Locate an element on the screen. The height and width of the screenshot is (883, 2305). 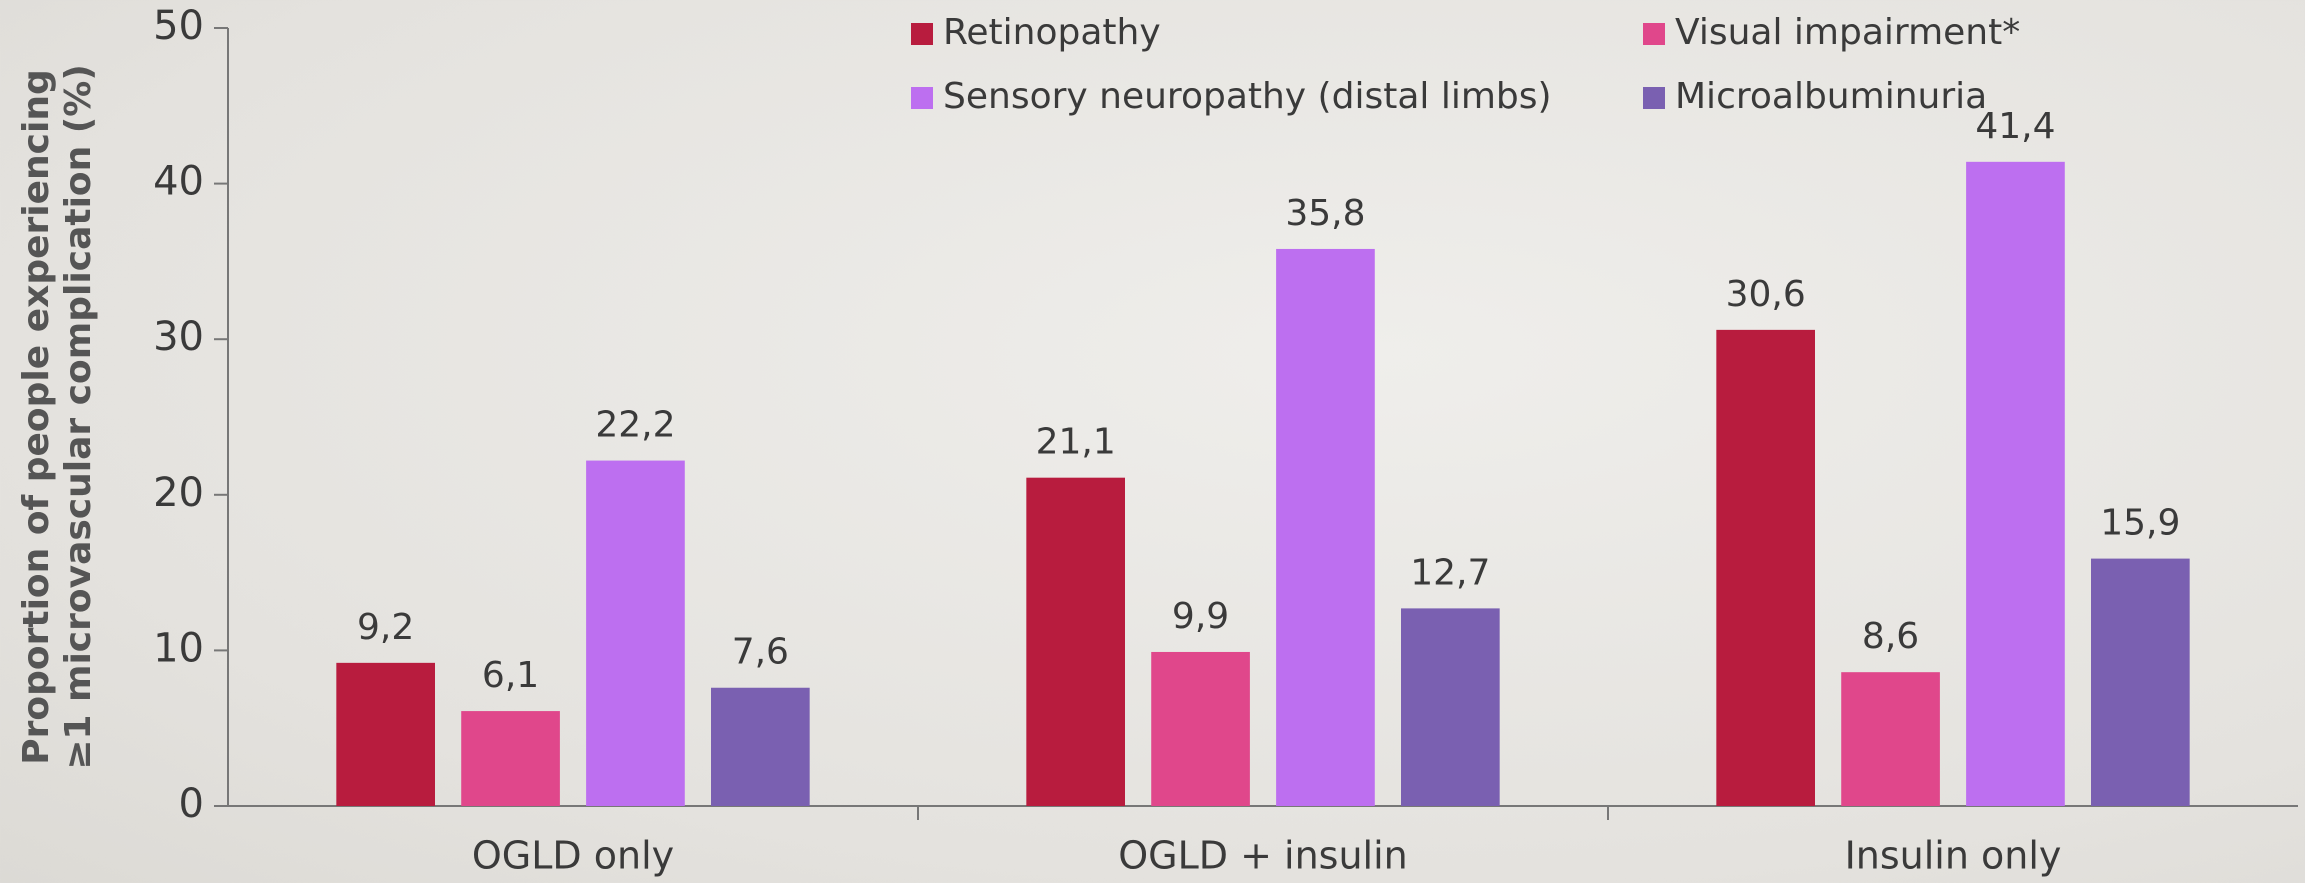
y-axis-title: Proportion of people experiencing is located at coordinates (36, 417).